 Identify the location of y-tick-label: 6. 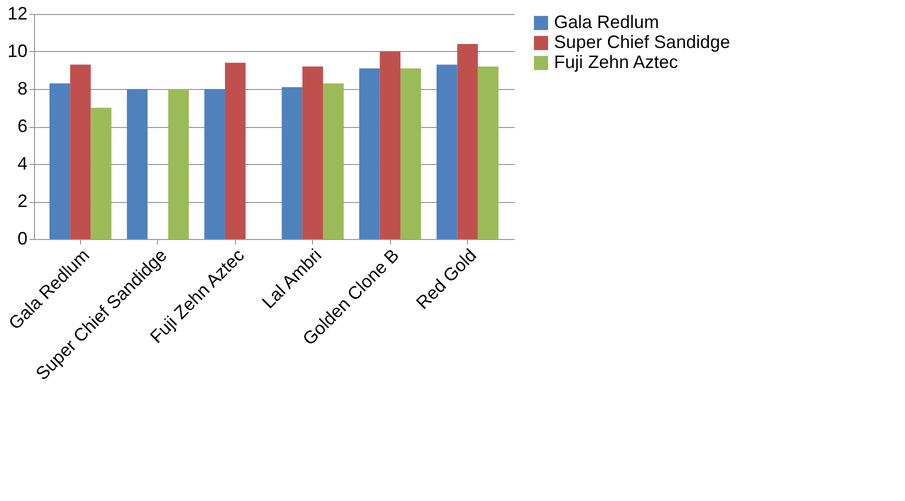
(22, 126).